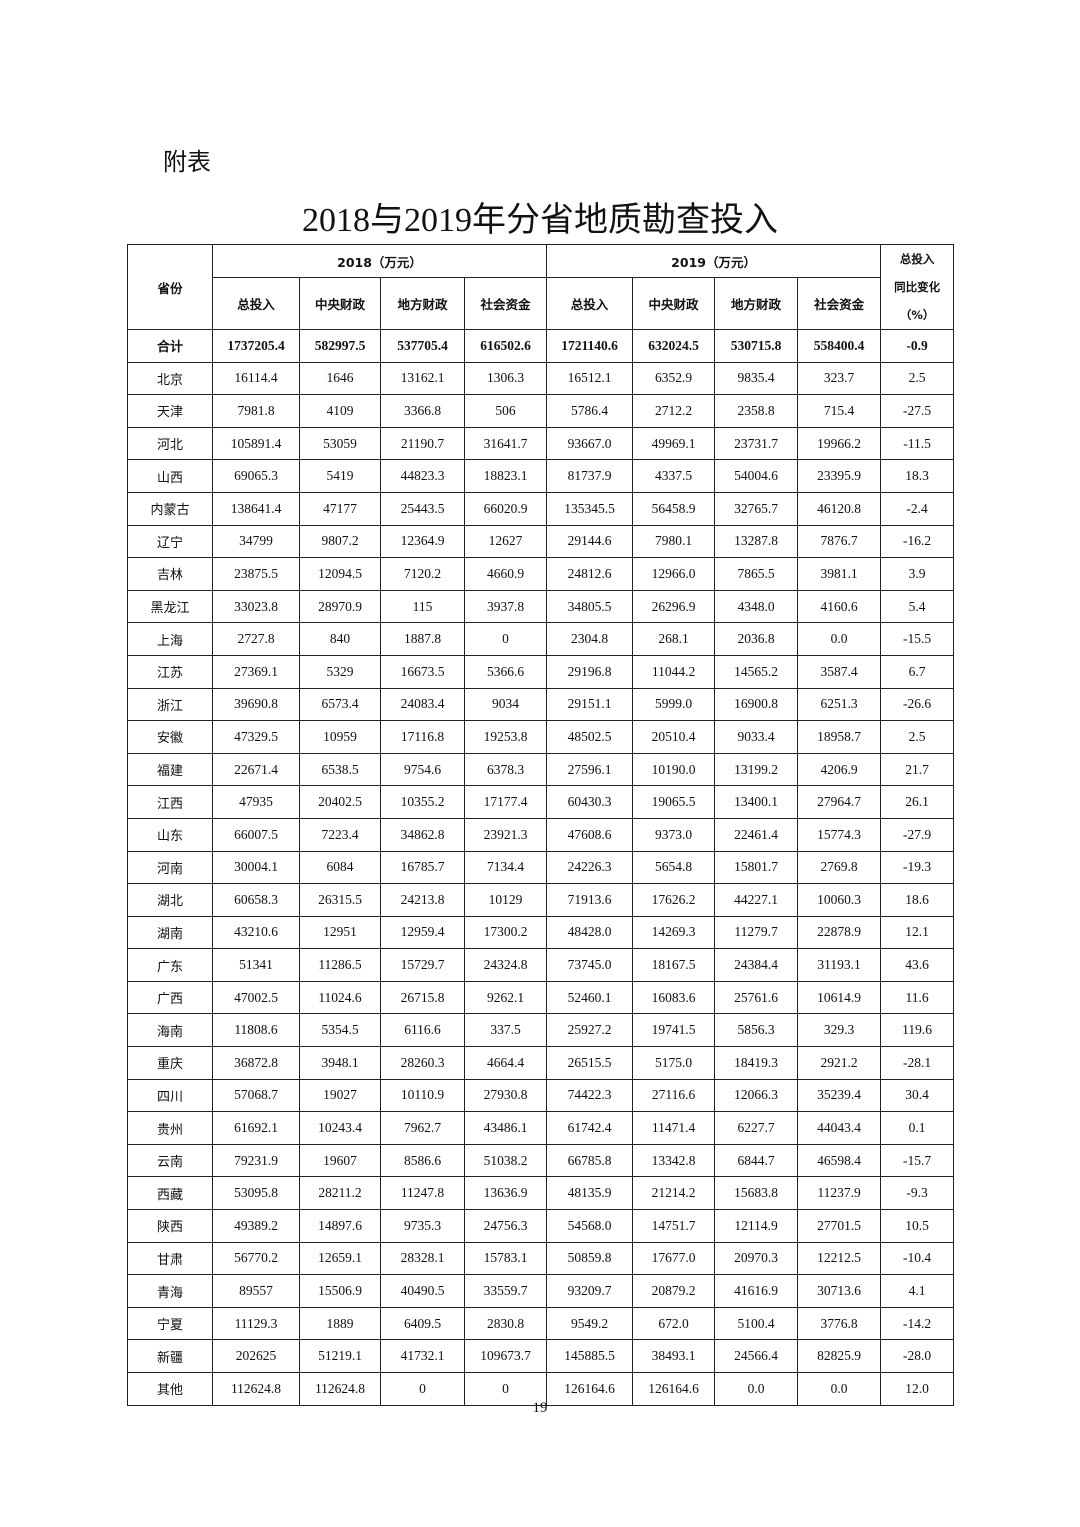 Image resolution: width=1080 pixels, height=1527 pixels. Describe the element at coordinates (422, 867) in the screenshot. I see `value-cell: 16785.7` at that location.